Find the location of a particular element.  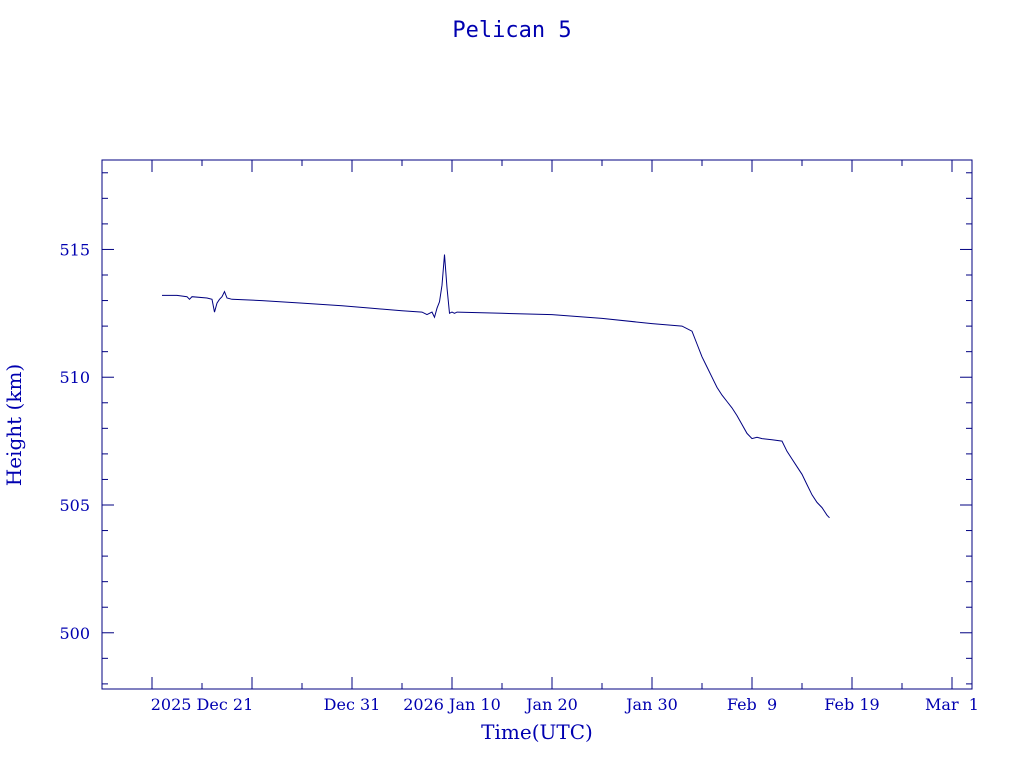

y-tick-label: 505 is located at coordinates (74, 505).